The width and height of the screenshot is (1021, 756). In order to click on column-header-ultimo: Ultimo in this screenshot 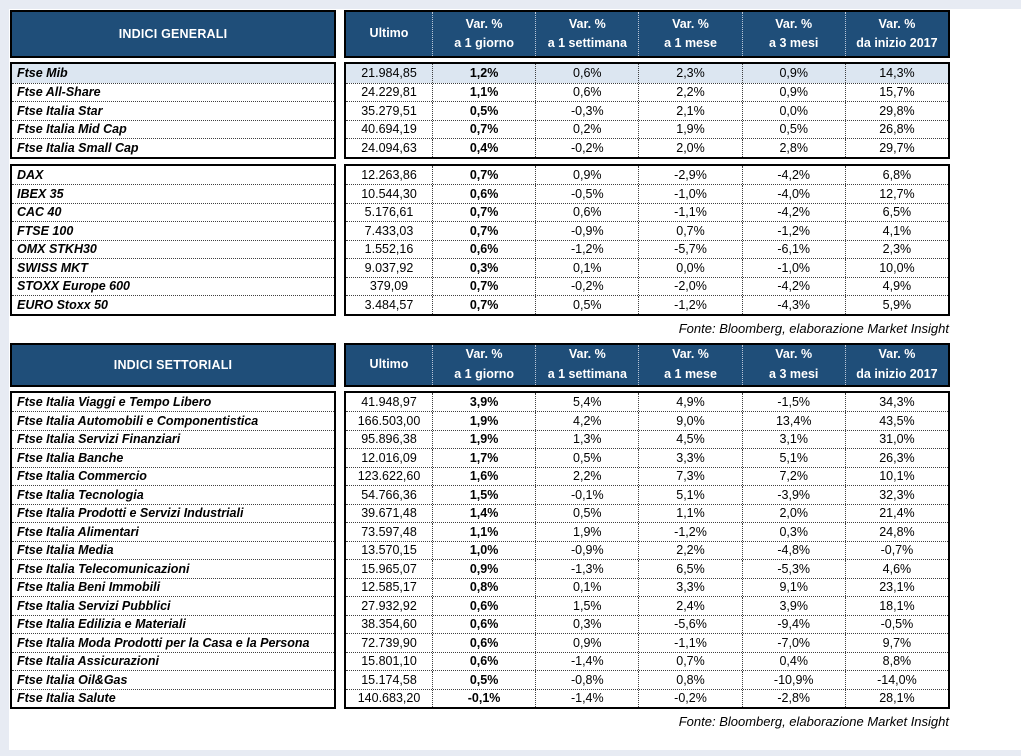, I will do `click(389, 33)`.